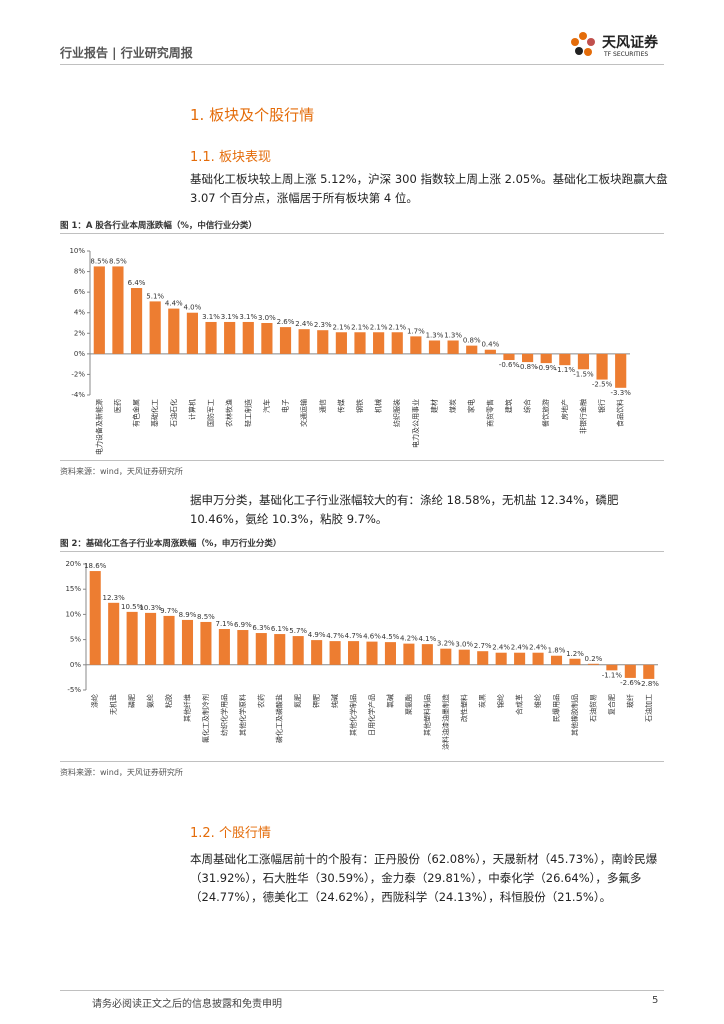  I want to click on data-label: 0.8%, so click(472, 341).